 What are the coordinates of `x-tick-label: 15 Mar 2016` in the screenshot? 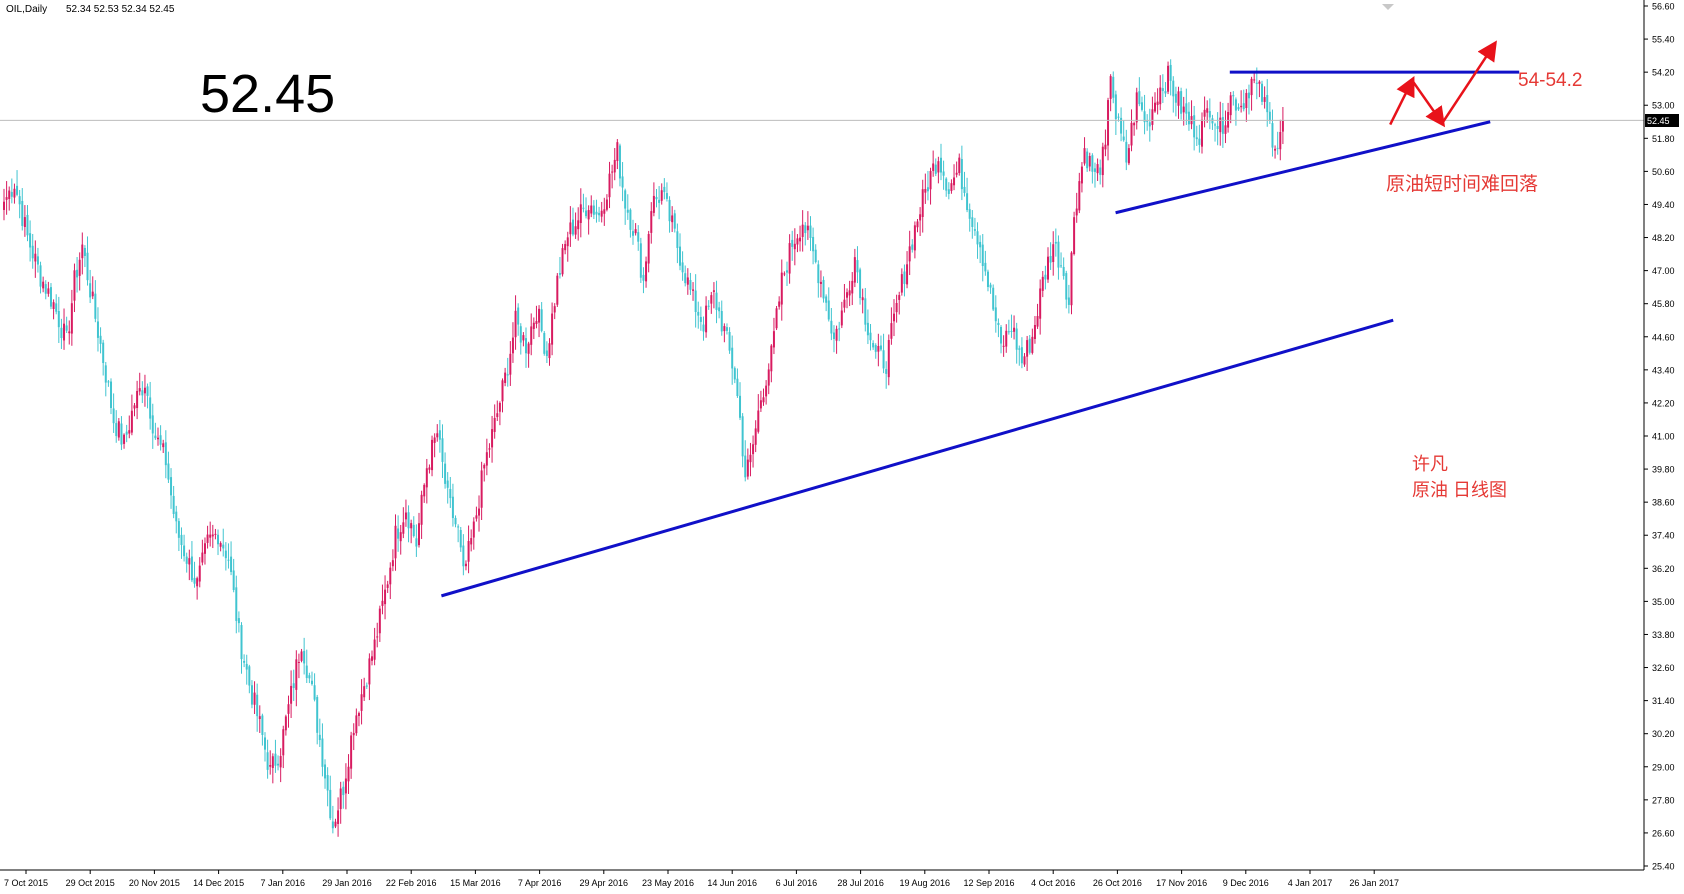 It's located at (475, 883).